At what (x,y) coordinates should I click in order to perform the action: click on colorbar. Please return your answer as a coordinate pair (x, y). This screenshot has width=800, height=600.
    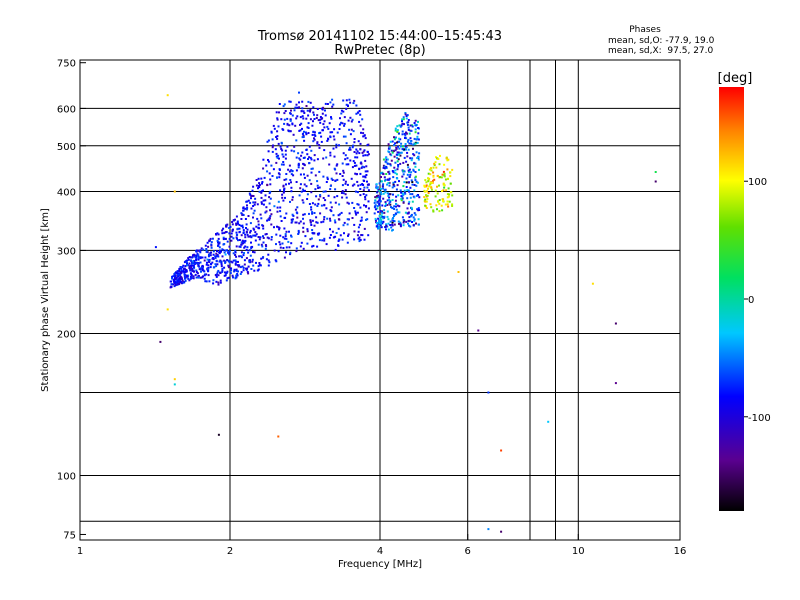
    Looking at the image, I should click on (731, 299).